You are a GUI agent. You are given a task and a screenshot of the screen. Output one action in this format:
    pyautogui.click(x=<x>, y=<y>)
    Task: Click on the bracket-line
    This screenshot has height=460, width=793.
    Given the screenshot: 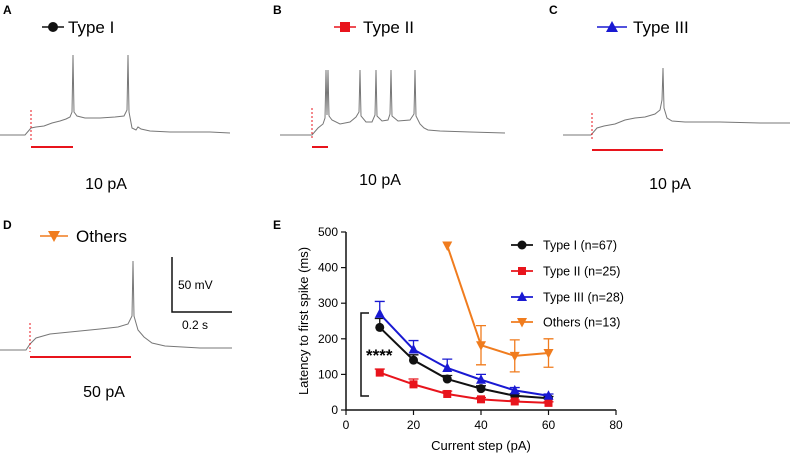 What is the action you would take?
    pyautogui.click(x=364, y=354)
    